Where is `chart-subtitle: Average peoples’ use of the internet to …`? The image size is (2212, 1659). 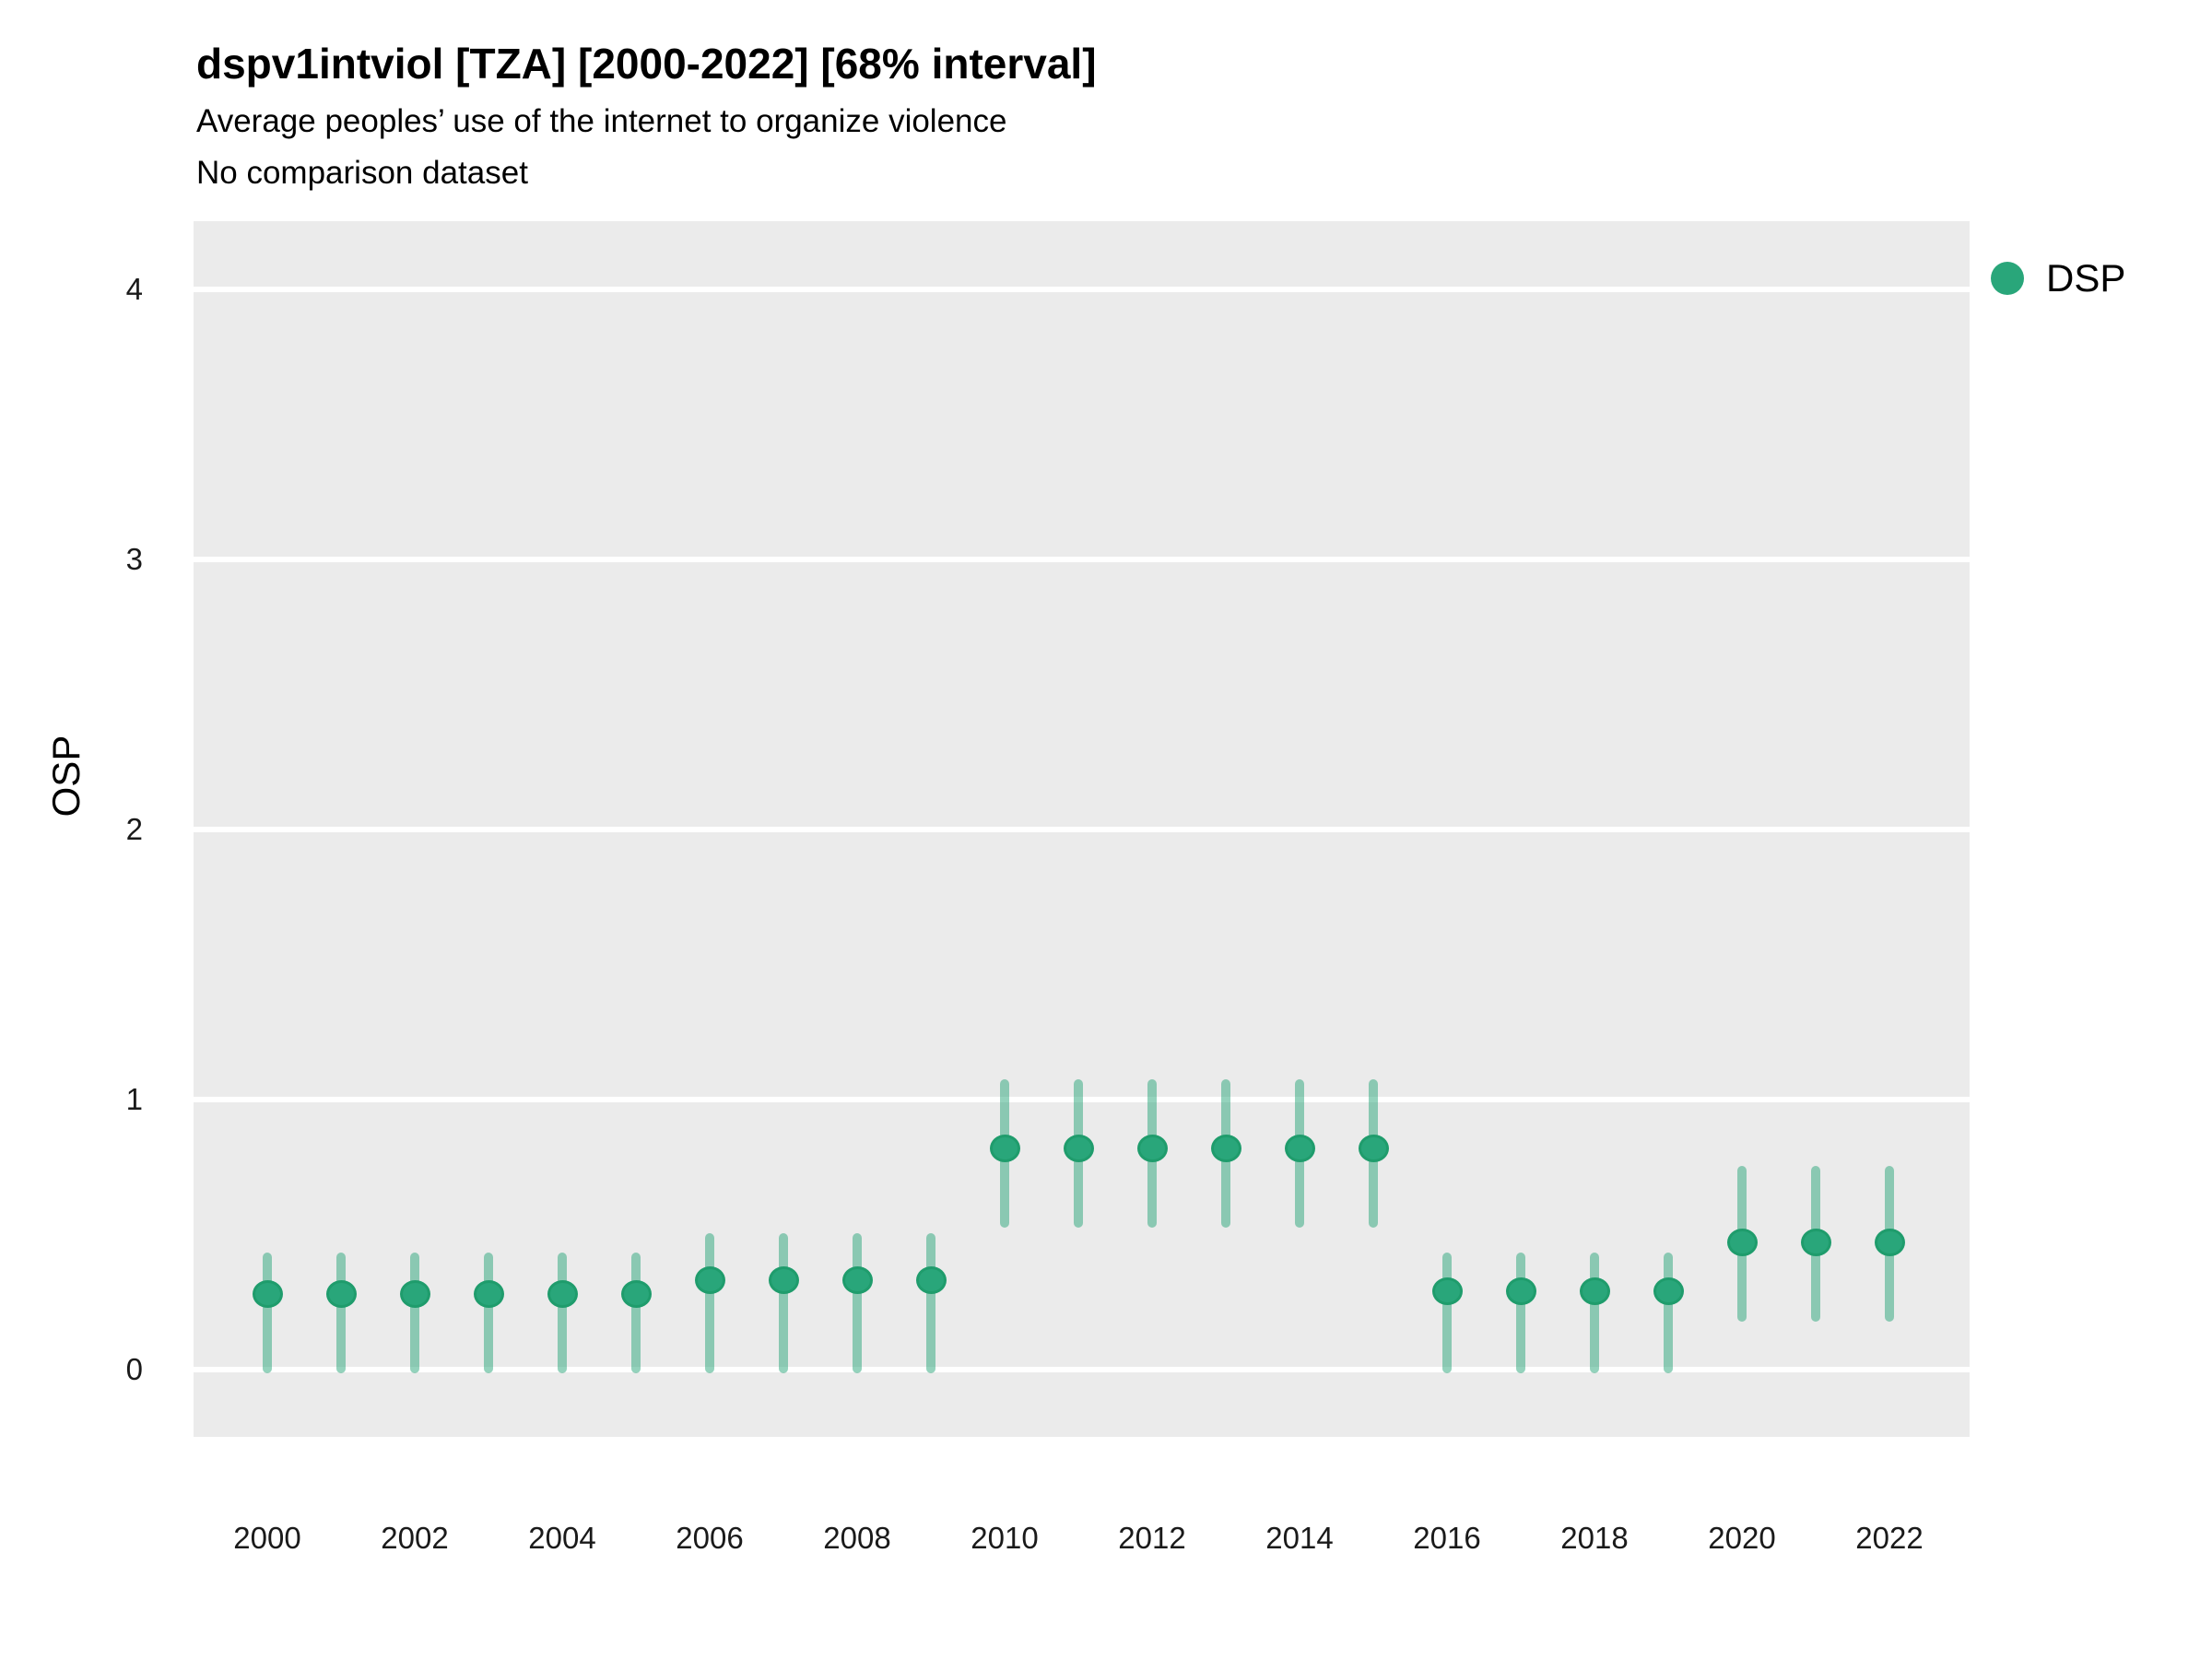 chart-subtitle: Average peoples’ use of the internet to … is located at coordinates (601, 121).